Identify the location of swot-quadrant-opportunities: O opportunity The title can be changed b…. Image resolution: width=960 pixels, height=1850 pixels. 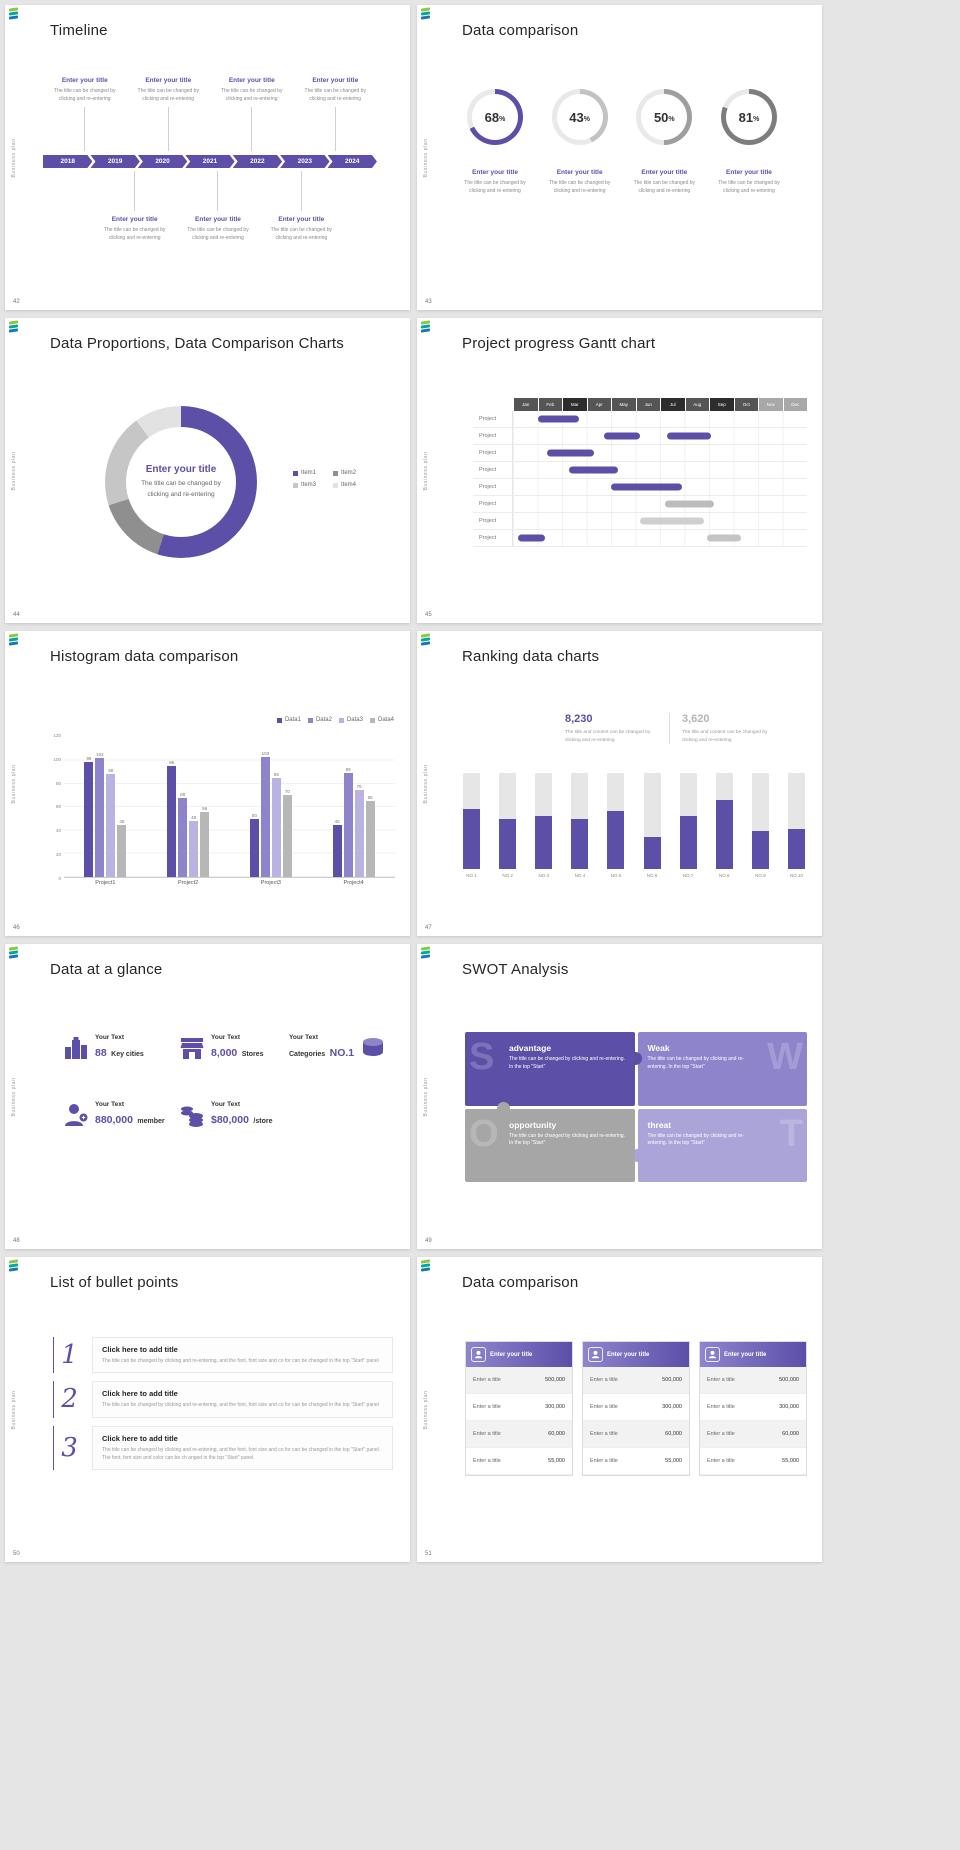
(550, 1141).